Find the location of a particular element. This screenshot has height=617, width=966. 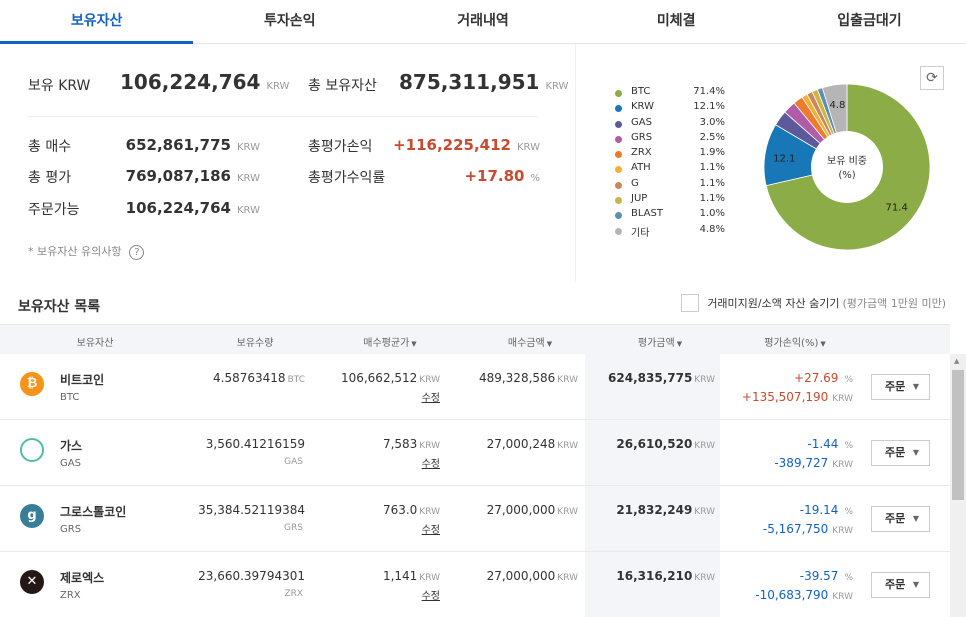

tab-holdings: 보유자산 is located at coordinates (97, 22).